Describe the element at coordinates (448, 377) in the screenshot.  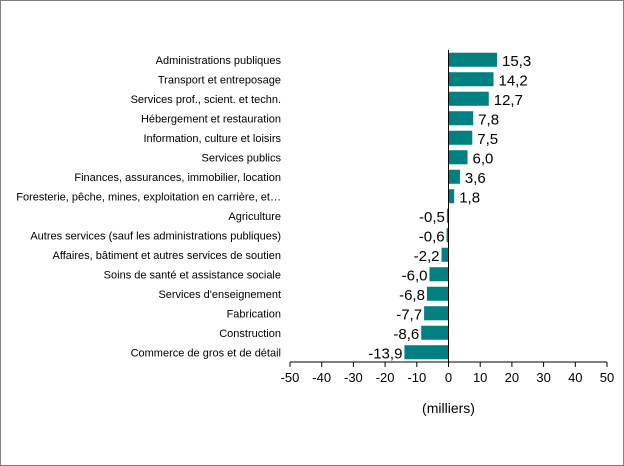
I see `x-tick-label: 0` at that location.